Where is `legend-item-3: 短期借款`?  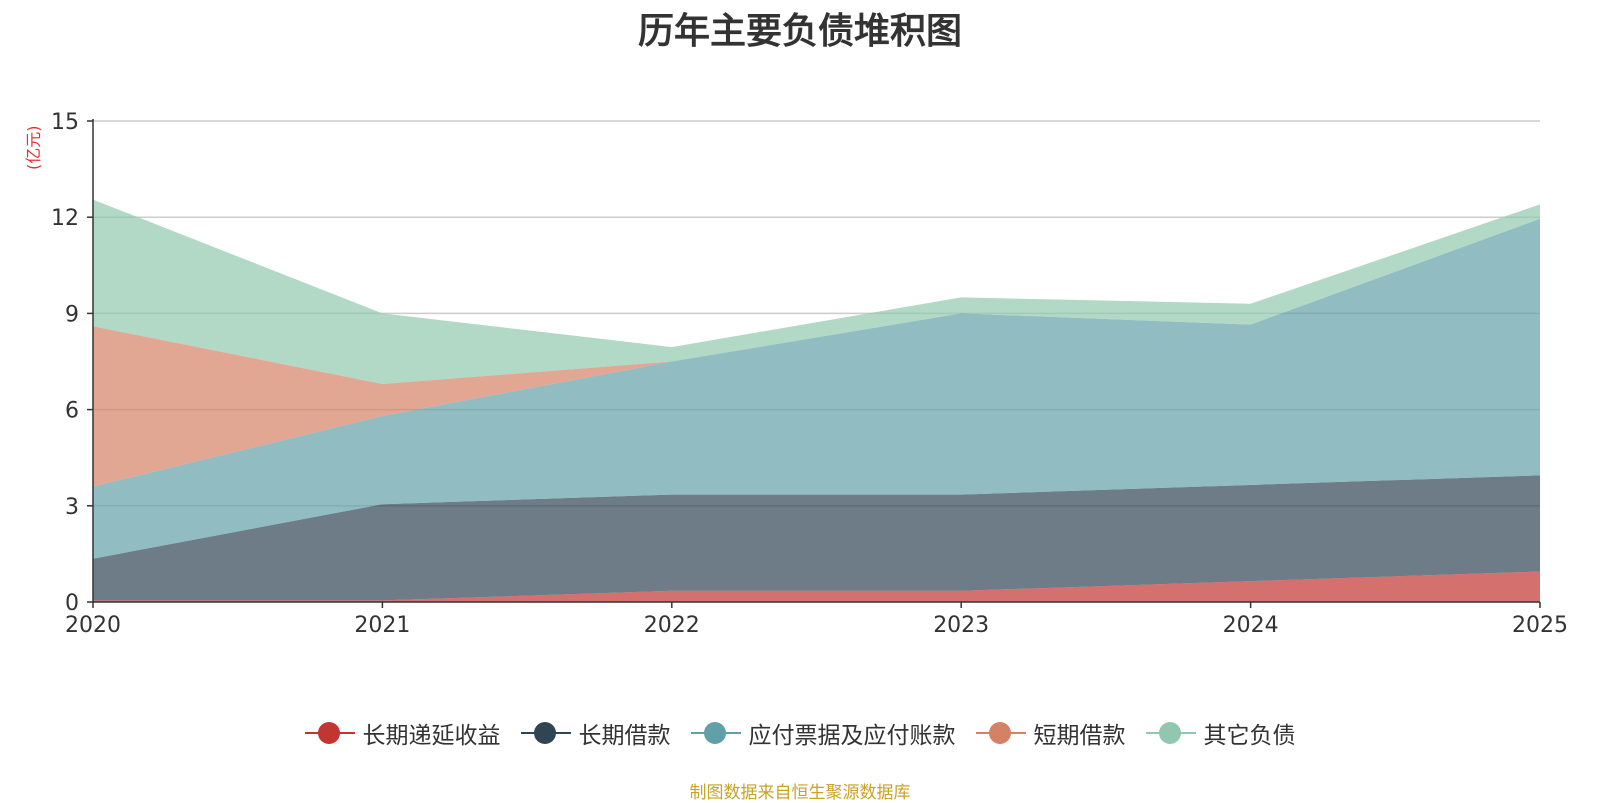 legend-item-3: 短期借款 is located at coordinates (1050, 733).